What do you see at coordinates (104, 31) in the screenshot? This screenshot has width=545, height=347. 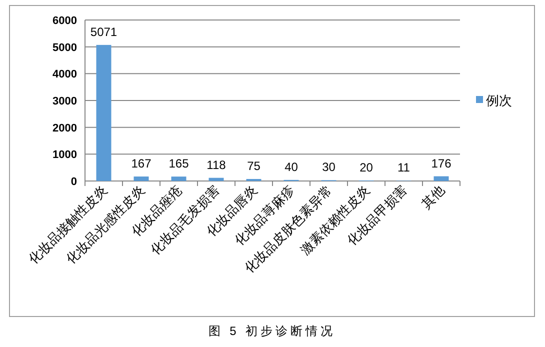 I see `data-label: 5071` at bounding box center [104, 31].